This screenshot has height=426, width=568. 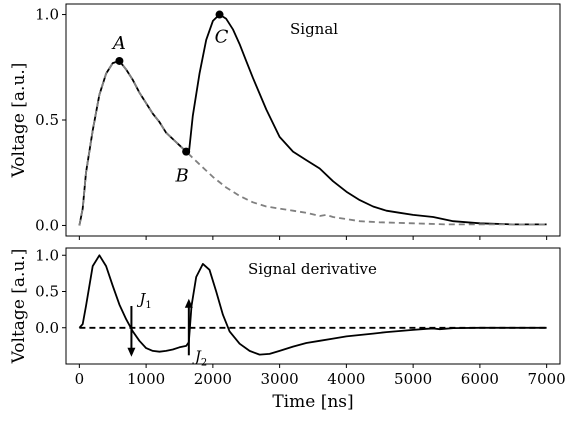 I want to click on derivative-x-tick-label: 7000, so click(x=547, y=379).